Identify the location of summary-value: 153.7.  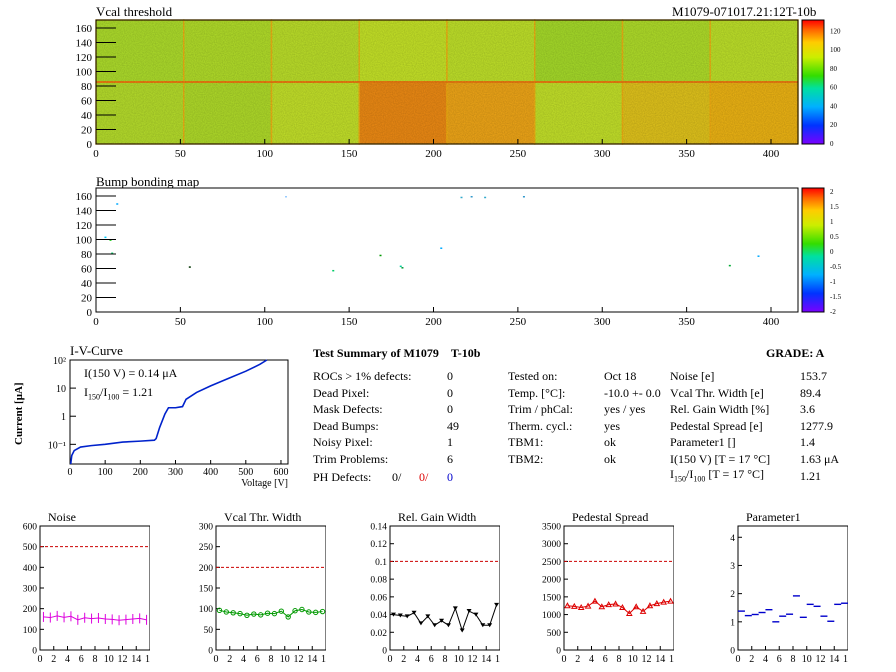
(813, 376).